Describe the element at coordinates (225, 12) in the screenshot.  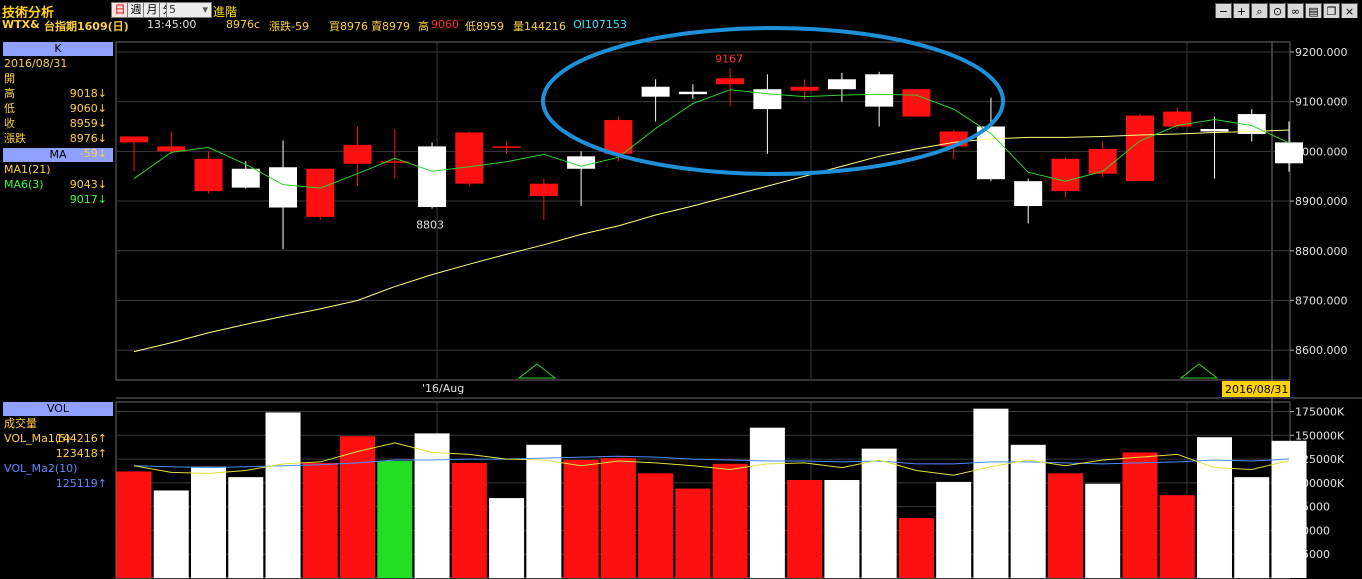
I see `advanced-button: 進階` at that location.